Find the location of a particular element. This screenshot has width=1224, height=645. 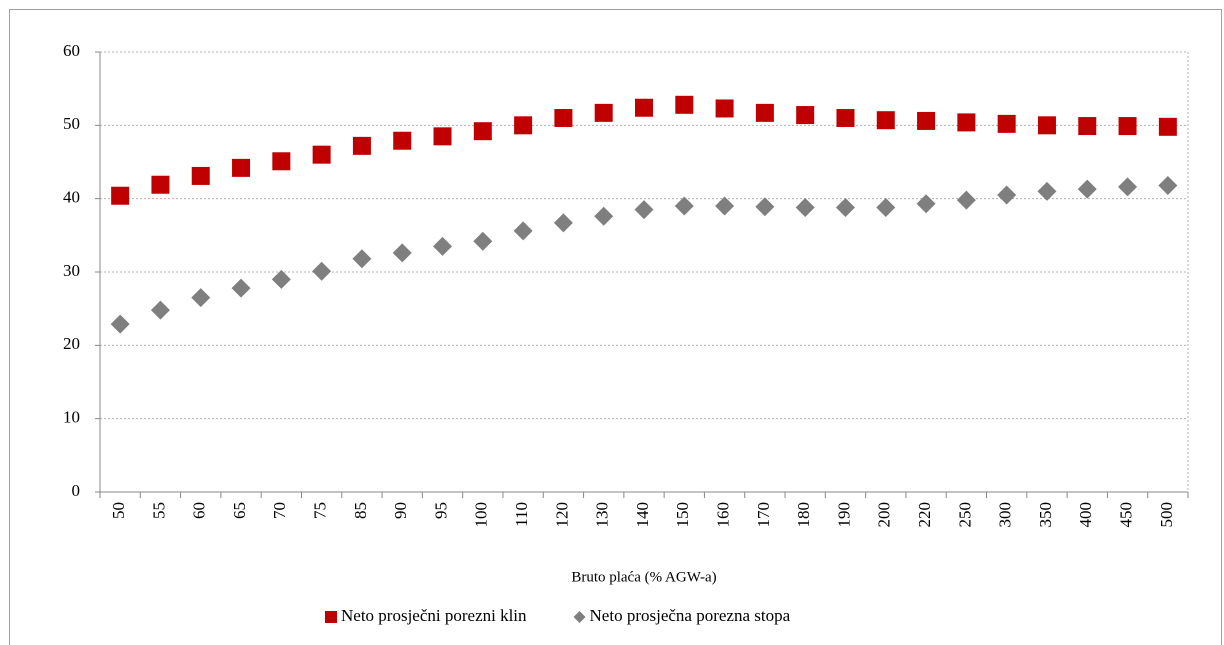

x-tick-label: 300 is located at coordinates (1005, 515).